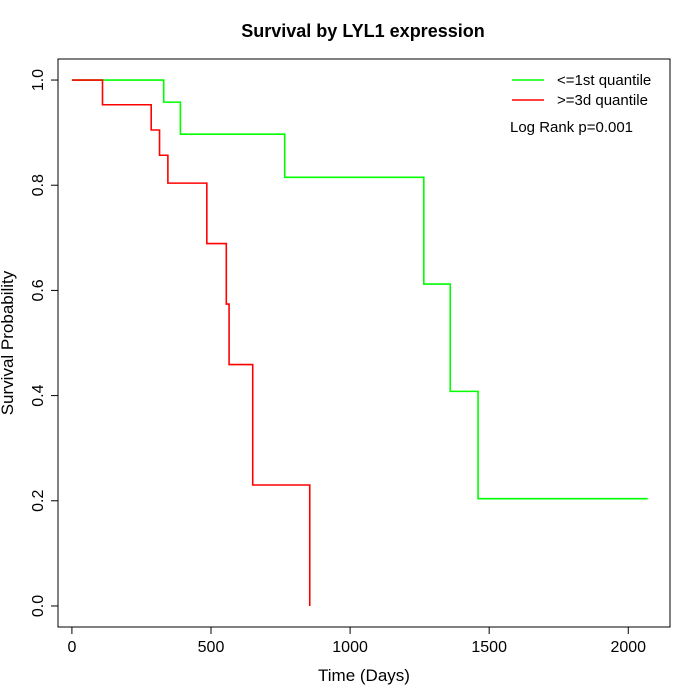  I want to click on log-rank-annotation: Log Rank p=0.001, so click(571, 127).